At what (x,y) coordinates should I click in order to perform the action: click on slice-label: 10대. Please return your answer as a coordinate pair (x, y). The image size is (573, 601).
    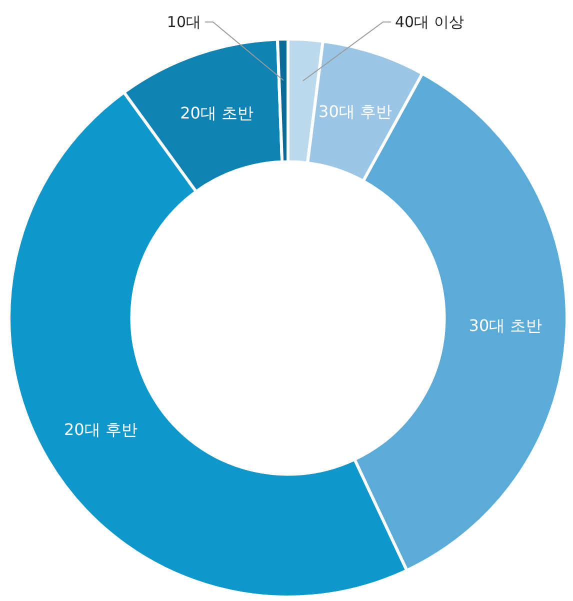
    Looking at the image, I should click on (183, 22).